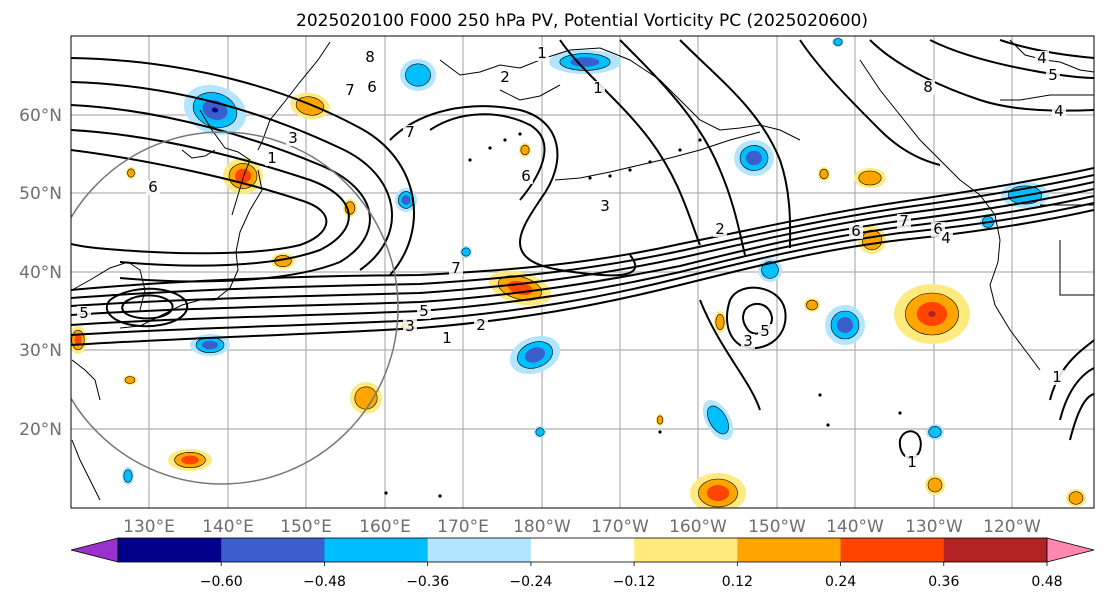 This screenshot has height=601, width=1105. Describe the element at coordinates (934, 527) in the screenshot. I see `longitude-label: 130°W` at that location.